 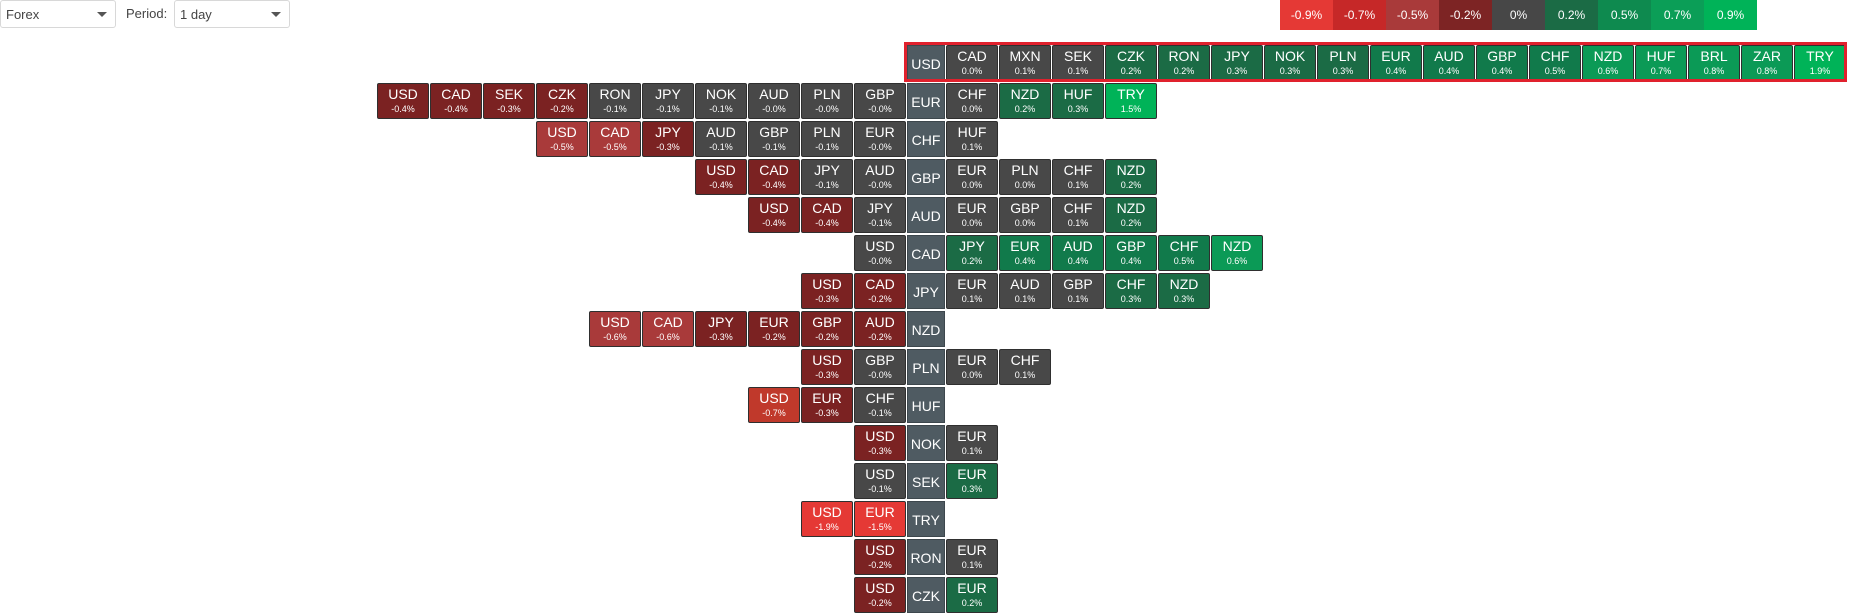 I want to click on base-currency-gbp: GBP, so click(x=926, y=177).